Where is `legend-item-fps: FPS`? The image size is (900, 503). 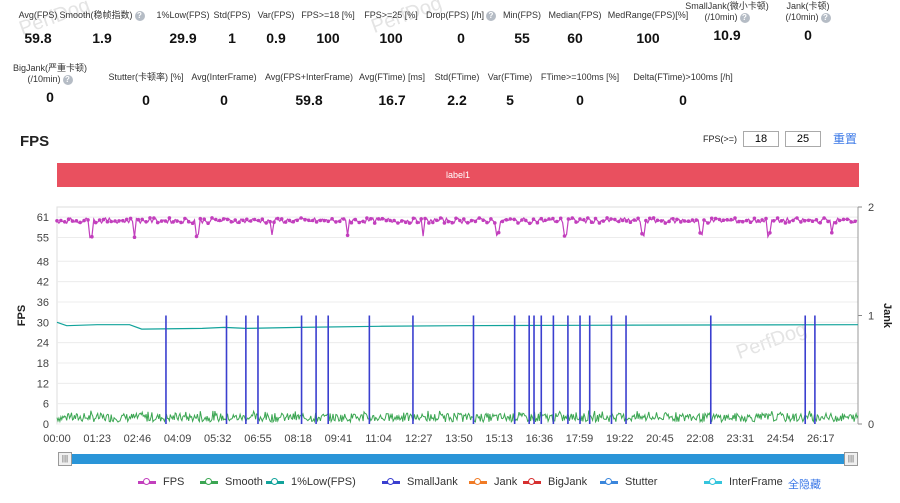 legend-item-fps: FPS is located at coordinates (161, 482).